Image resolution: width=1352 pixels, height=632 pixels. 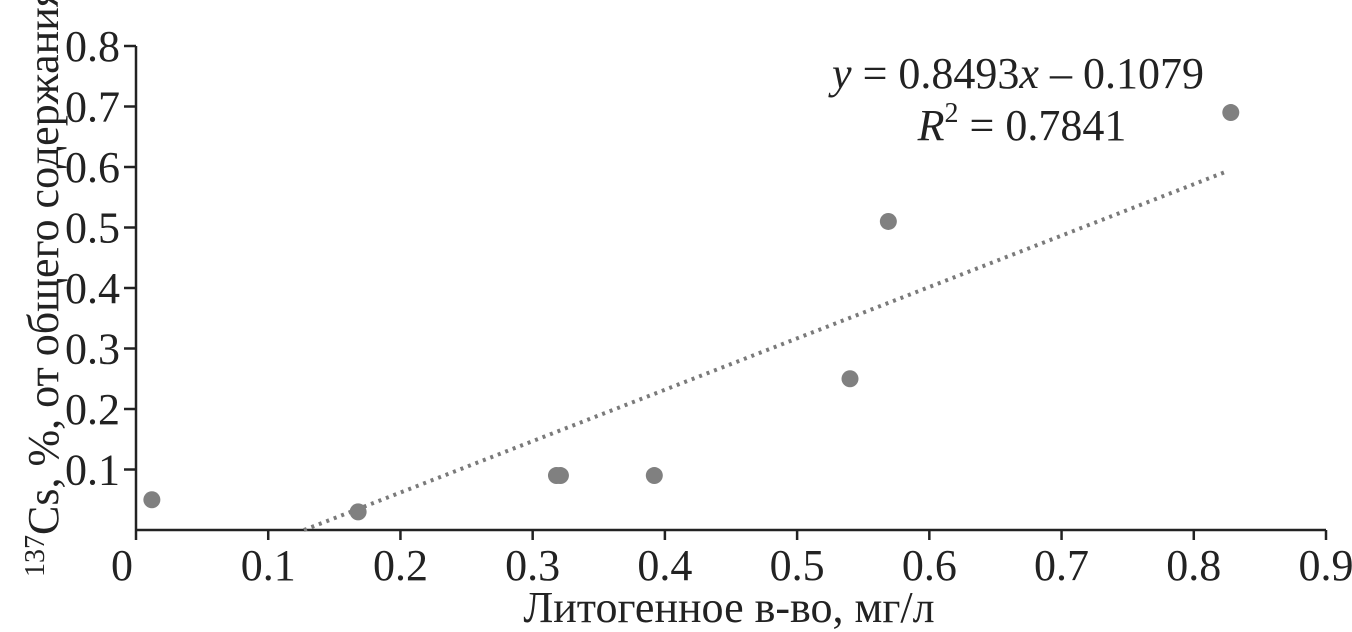 What do you see at coordinates (1028, 73) in the screenshot?
I see `equation-x-var: x` at bounding box center [1028, 73].